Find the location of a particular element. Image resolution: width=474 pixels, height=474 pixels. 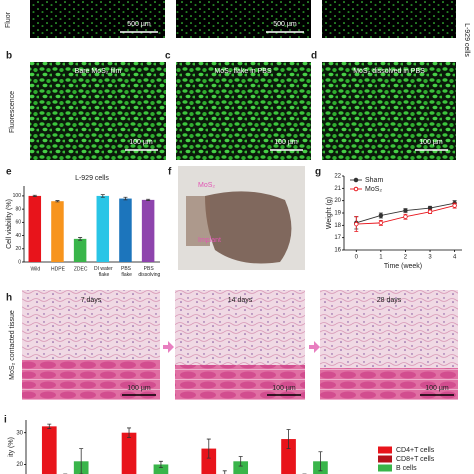

legend-marker is located at coordinates (356, 180).